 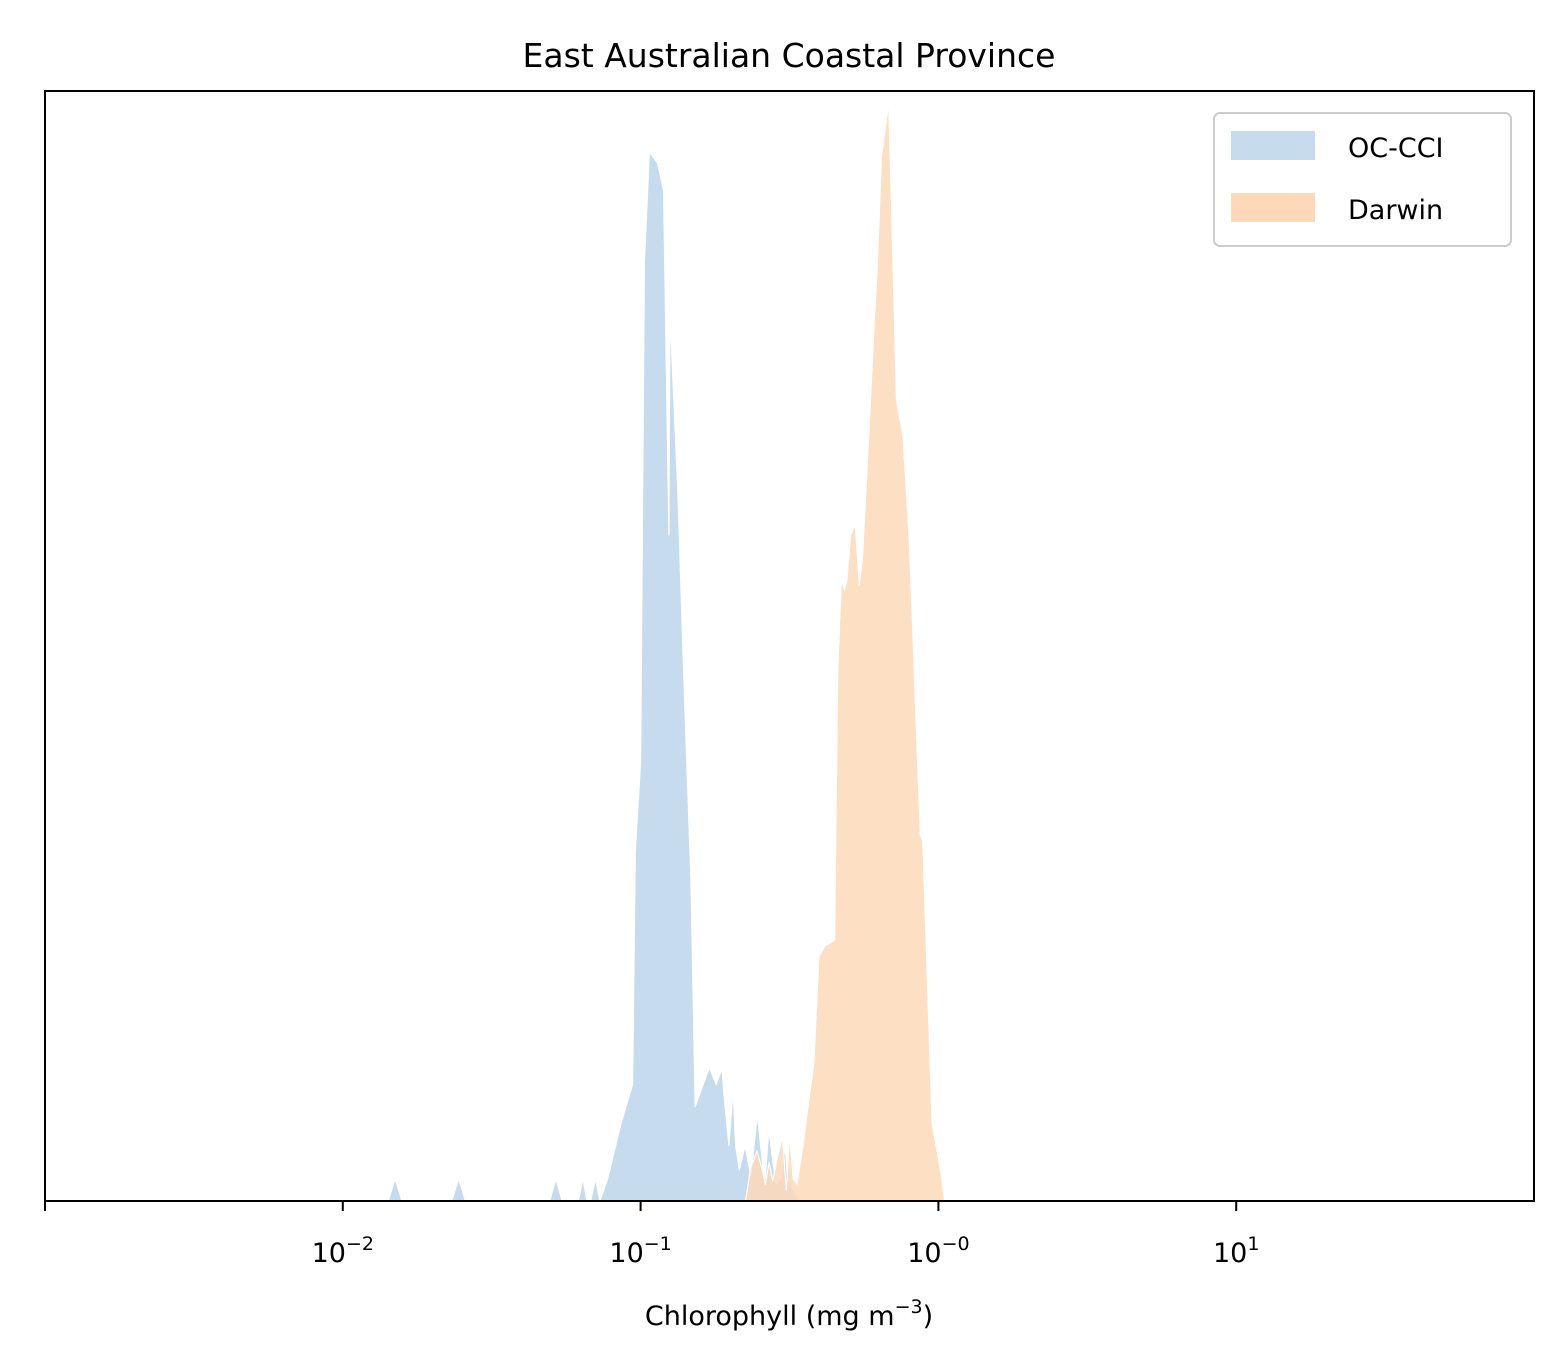 I want to click on x-axis-label-suffix: ), so click(x=928, y=1316).